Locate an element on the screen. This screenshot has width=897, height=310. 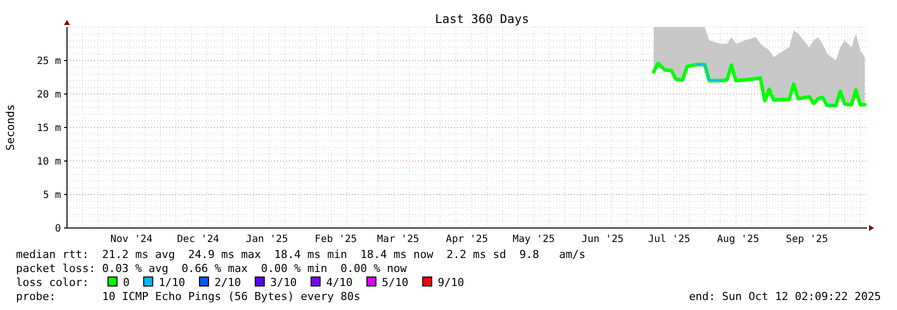
legend-label: 1/10 is located at coordinates (172, 282).